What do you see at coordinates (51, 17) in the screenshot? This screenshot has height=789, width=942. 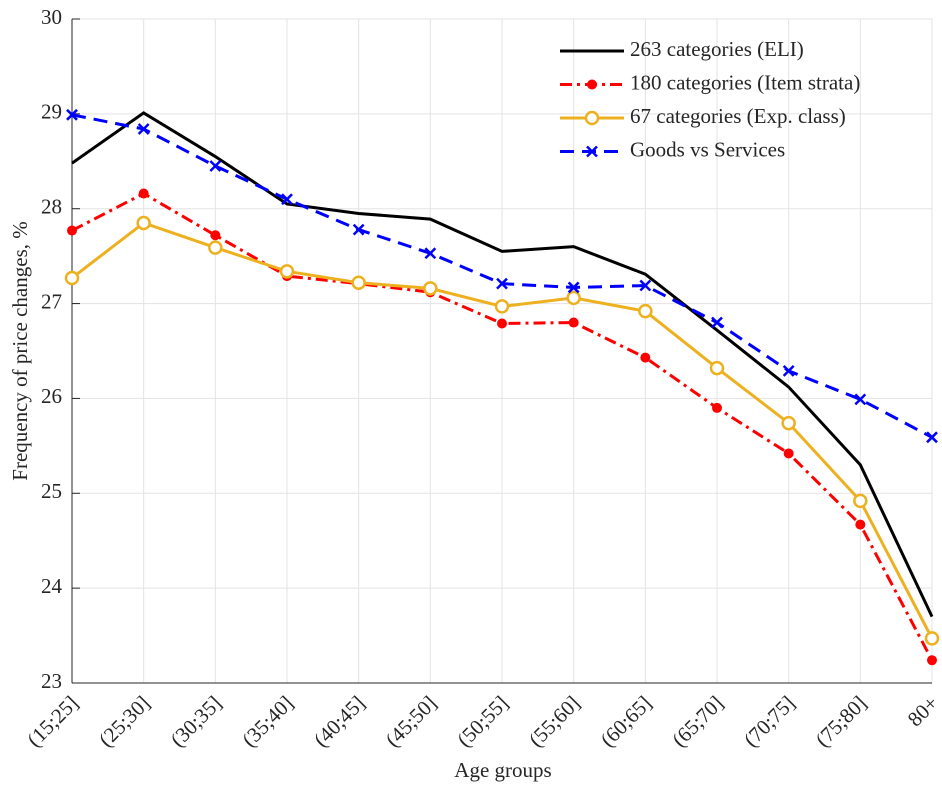 I see `y-tick-label: 30` at bounding box center [51, 17].